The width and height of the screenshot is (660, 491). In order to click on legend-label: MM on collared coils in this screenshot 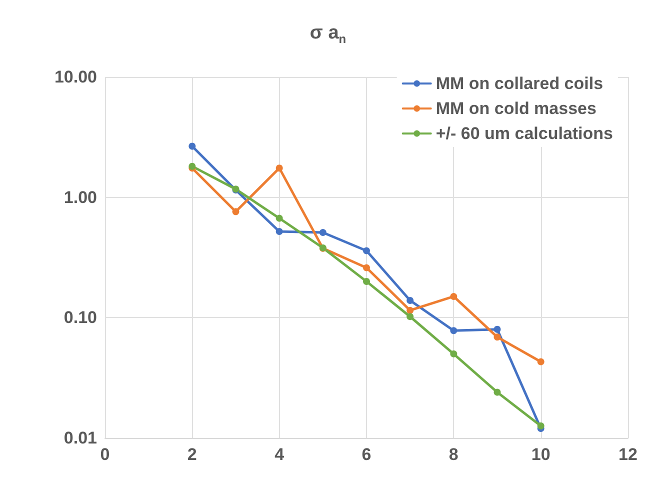, I will do `click(520, 83)`.